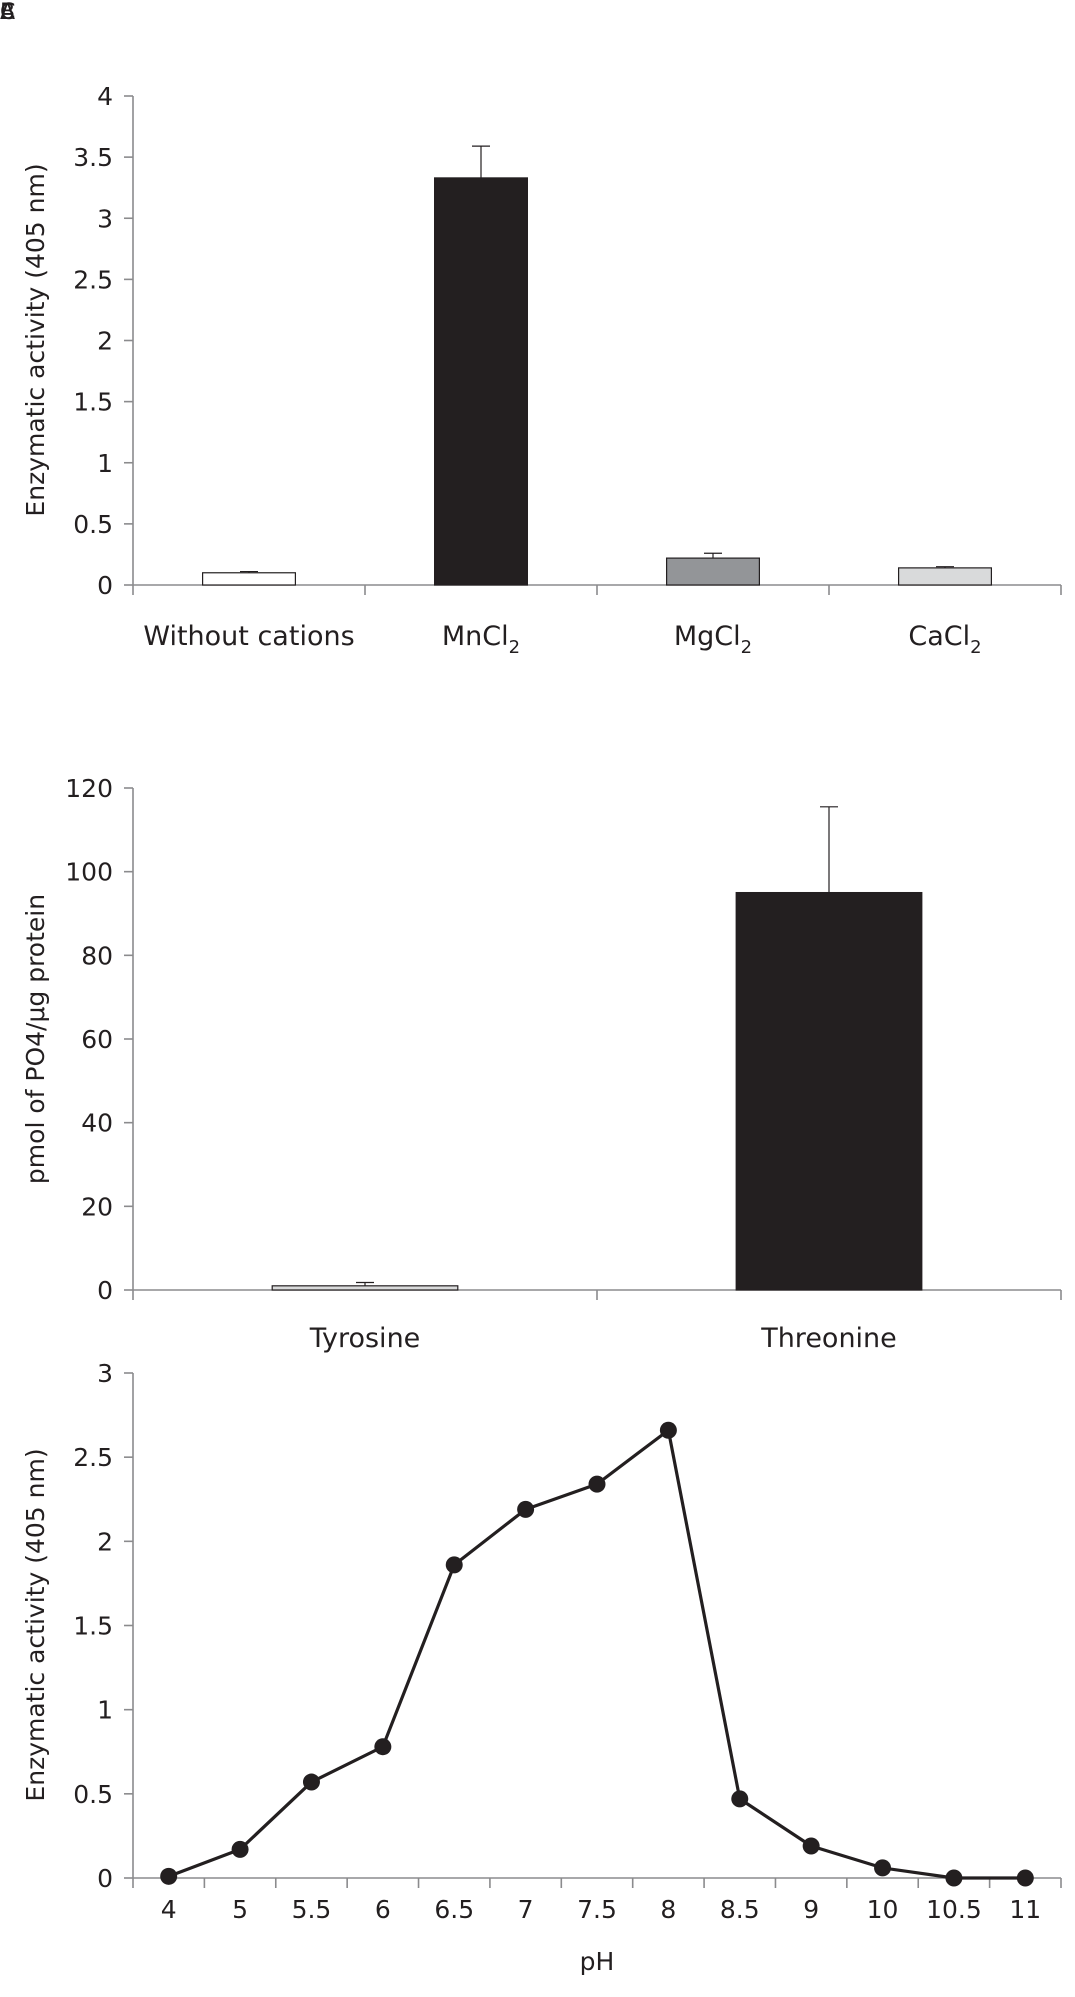 The image size is (1075, 1997). I want to click on chart-c-y-tick-label: 2, so click(105, 1541).